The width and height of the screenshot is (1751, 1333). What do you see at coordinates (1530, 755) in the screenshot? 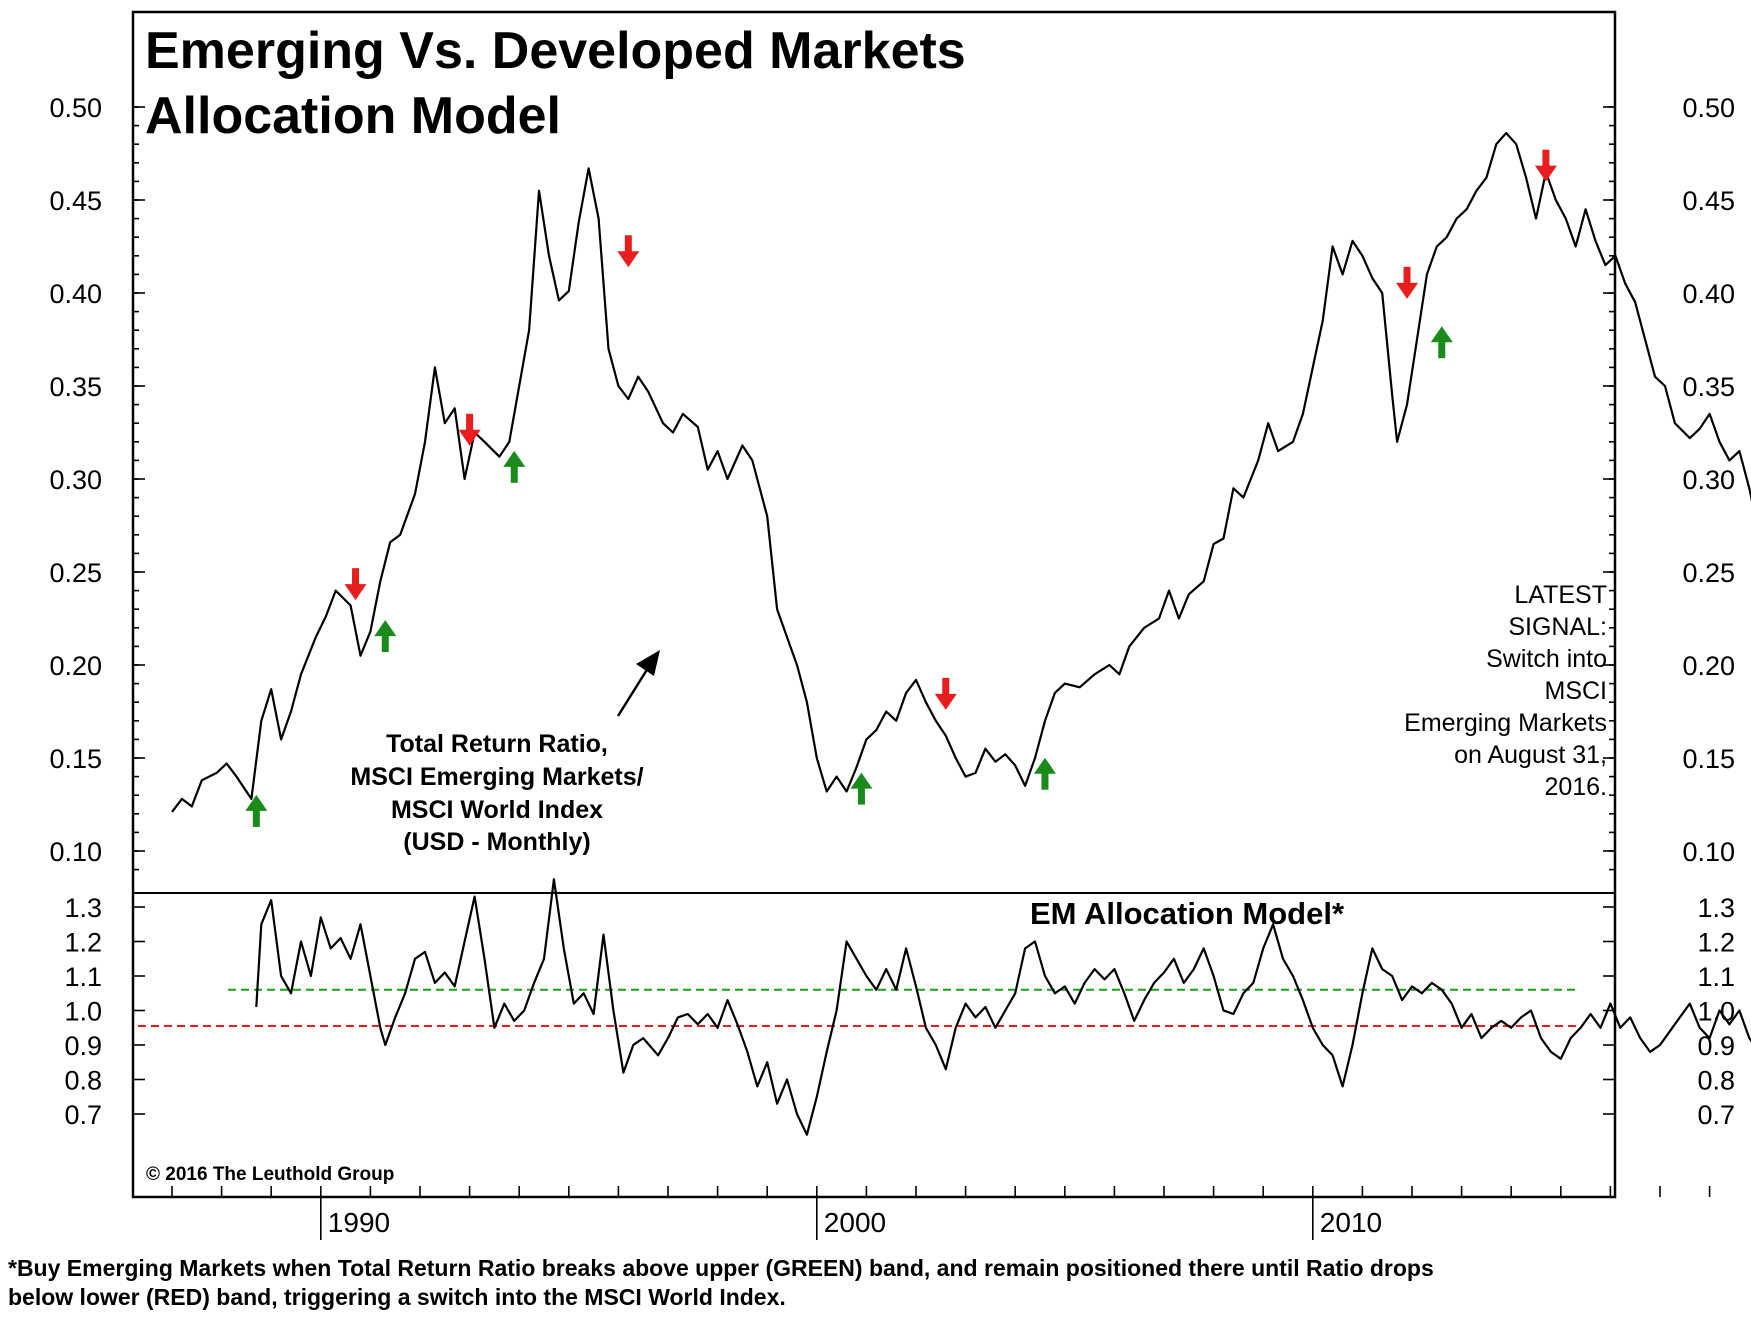
I see `latest-signal-line-6: on August 31,` at bounding box center [1530, 755].